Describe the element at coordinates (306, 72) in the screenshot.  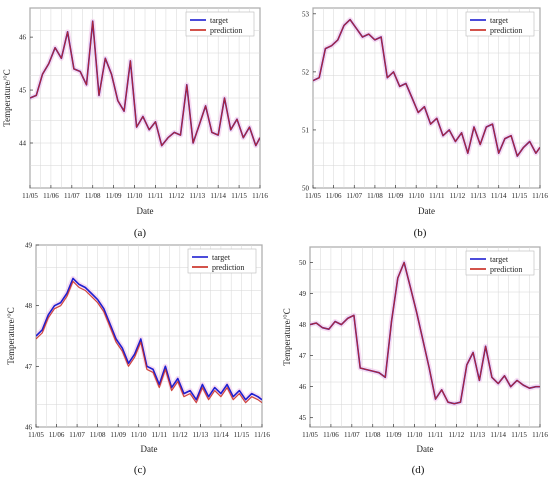
I see `y-tick-label: 52` at that location.